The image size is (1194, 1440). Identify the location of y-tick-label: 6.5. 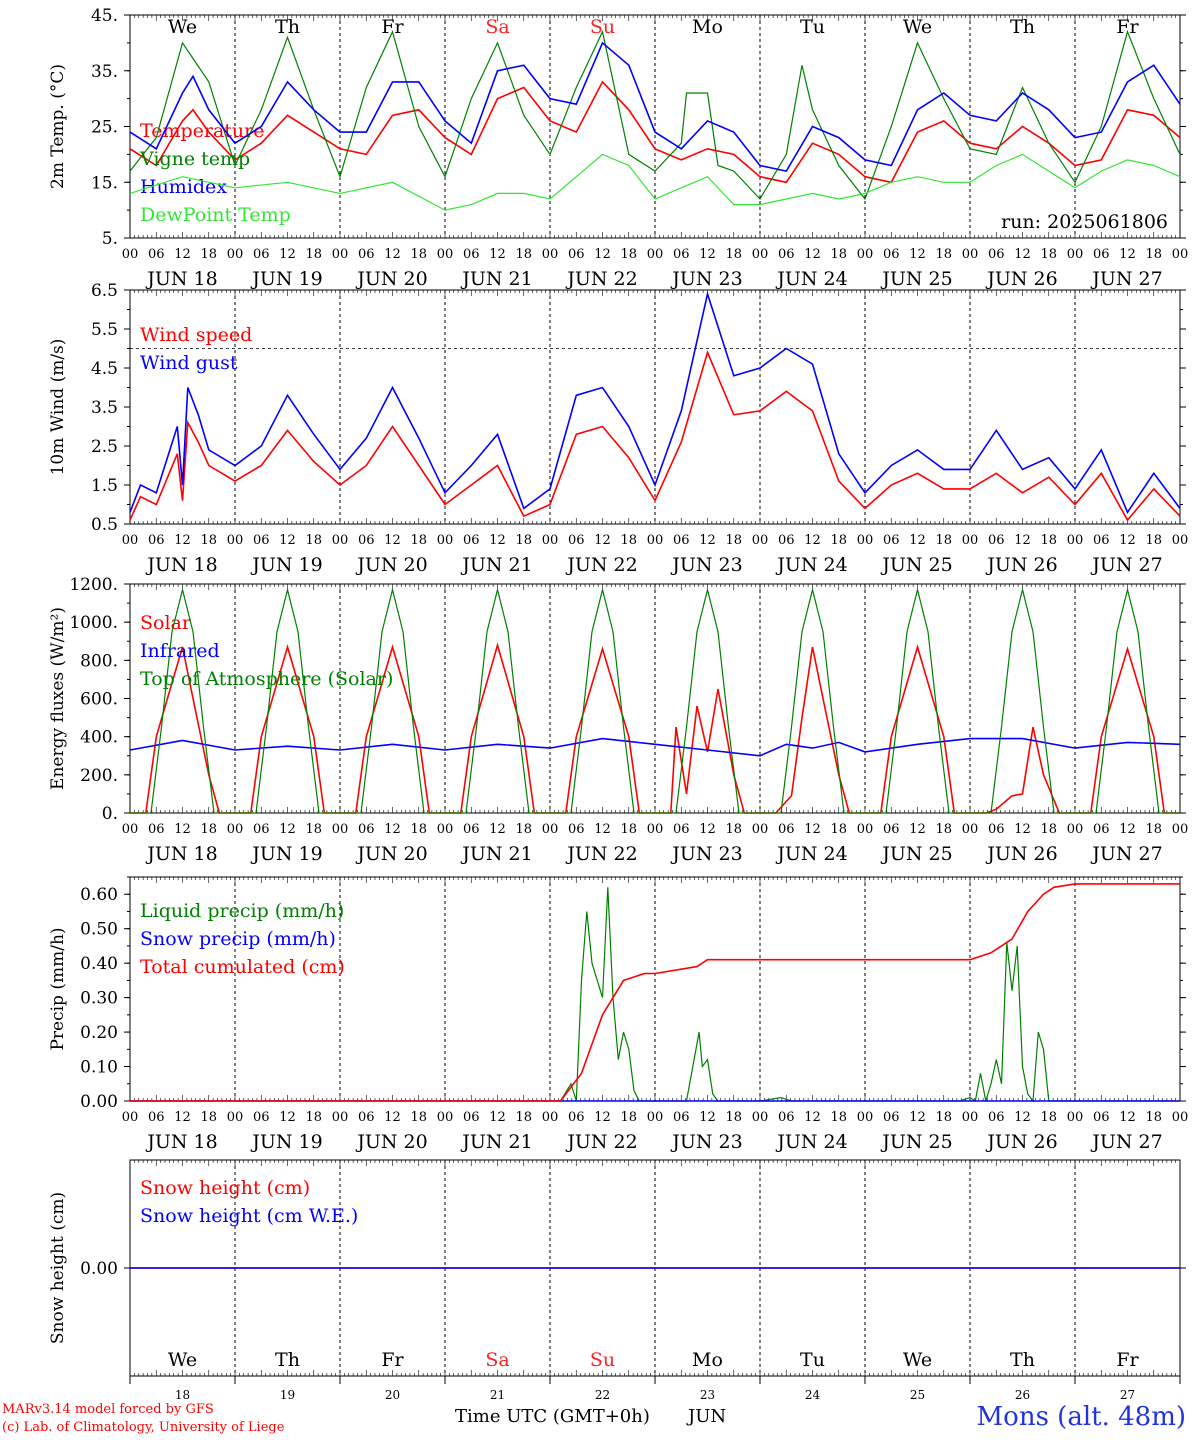
(104, 291).